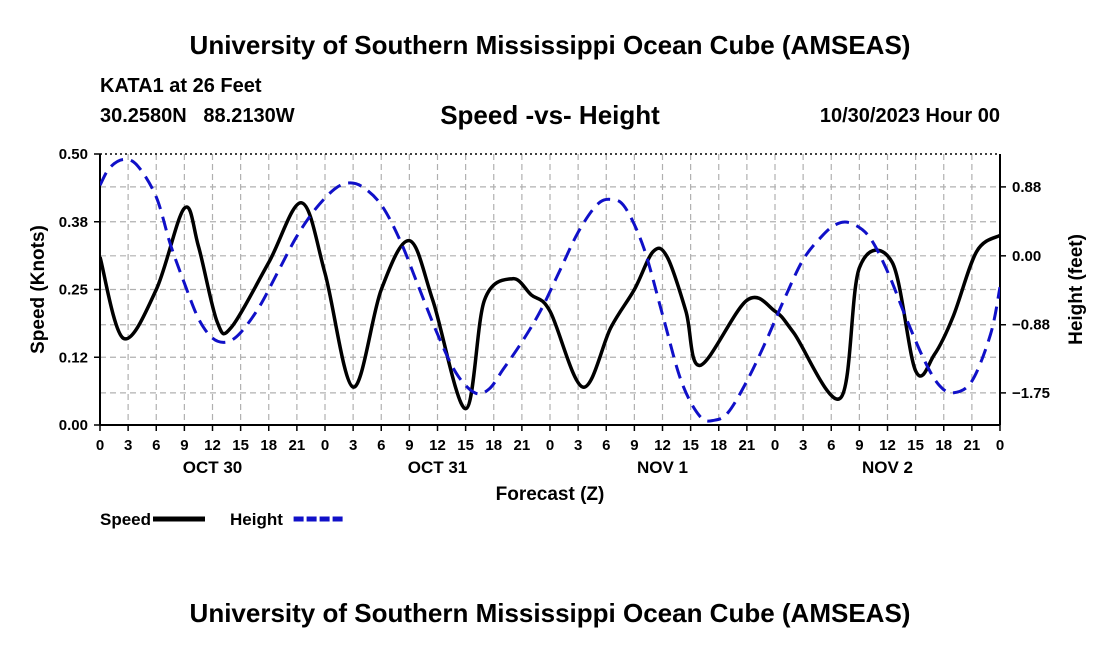  Describe the element at coordinates (550, 494) in the screenshot. I see `x-axis-title: Forecast (Z)` at that location.